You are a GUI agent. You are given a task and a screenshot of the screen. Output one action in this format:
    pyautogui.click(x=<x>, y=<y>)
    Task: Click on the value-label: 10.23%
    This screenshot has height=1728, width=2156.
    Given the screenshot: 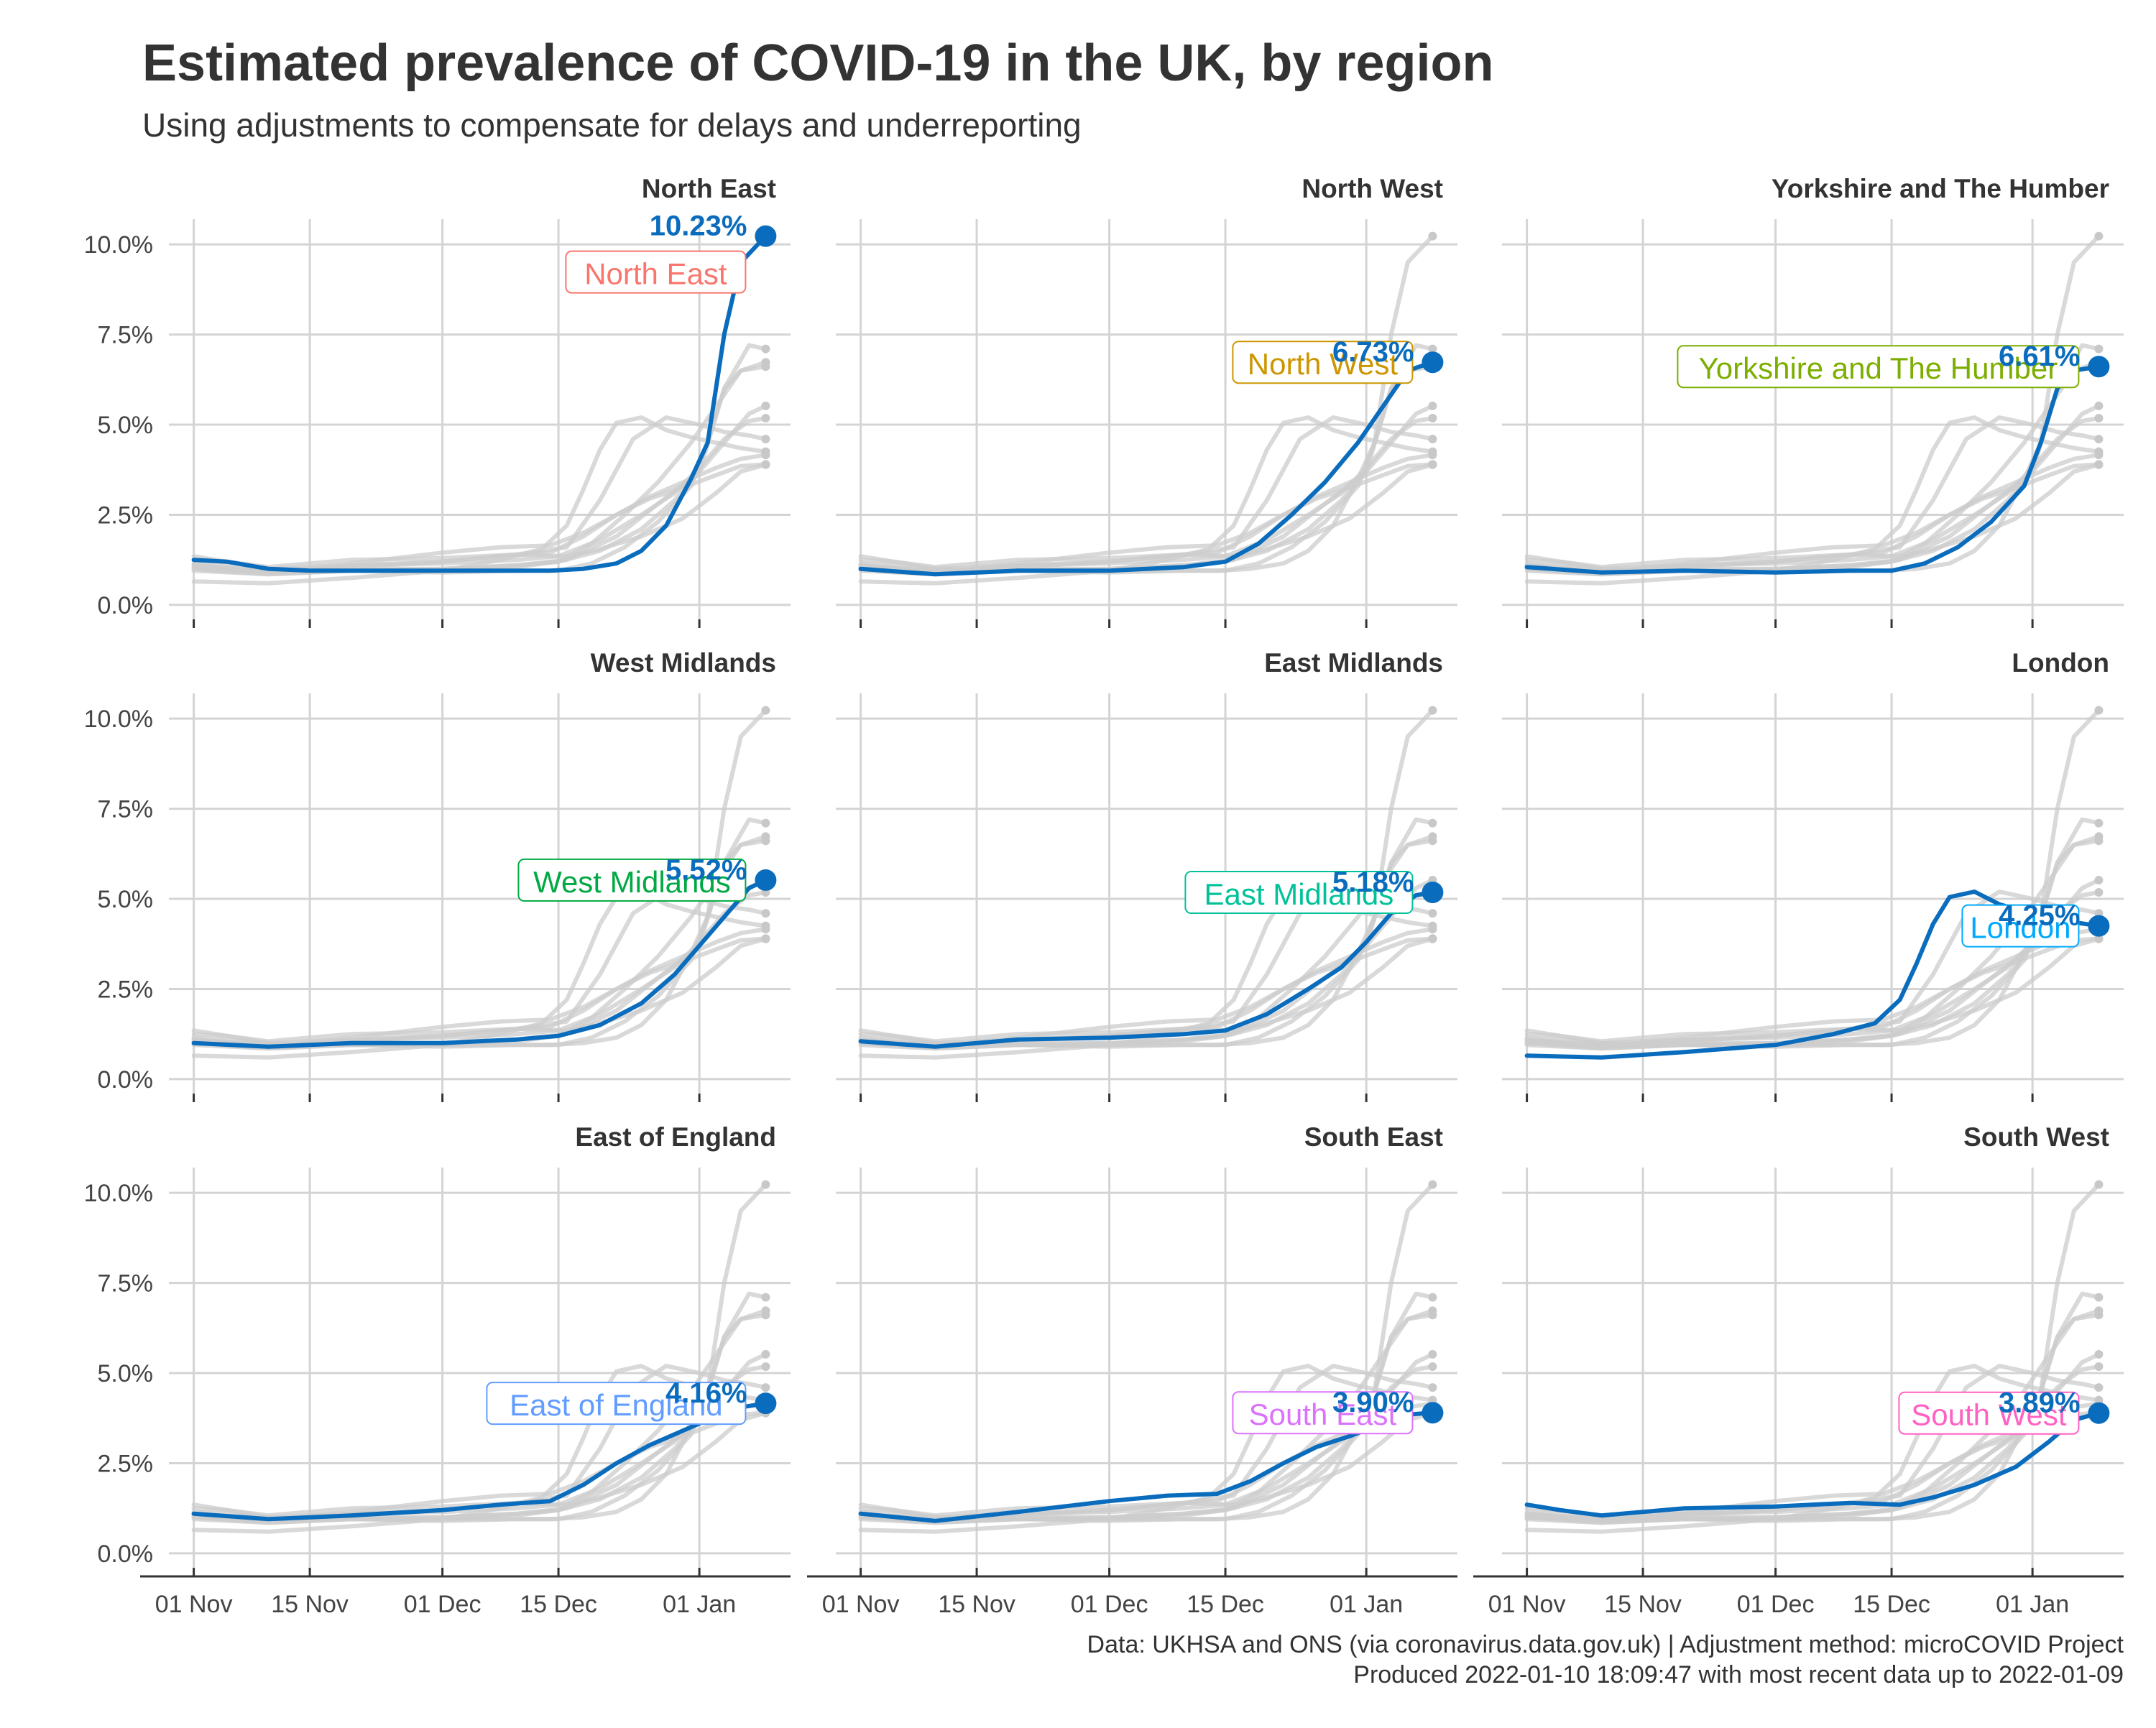 What is the action you would take?
    pyautogui.click(x=698, y=226)
    